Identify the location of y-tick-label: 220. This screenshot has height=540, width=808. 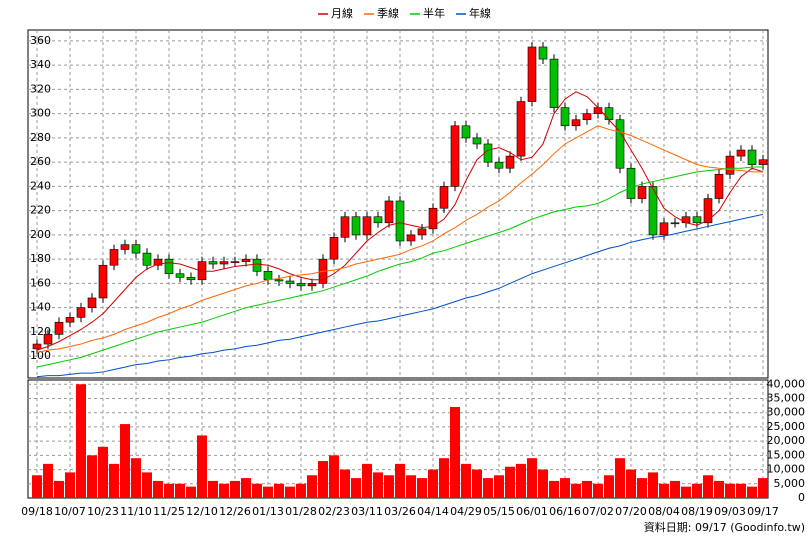
(40, 210).